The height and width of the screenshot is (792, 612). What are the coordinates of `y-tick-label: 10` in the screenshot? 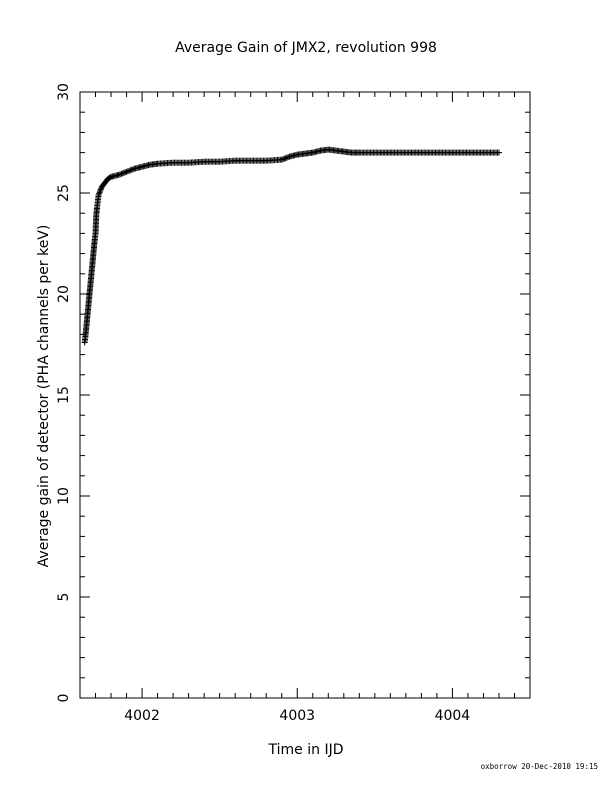 It's located at (64, 496).